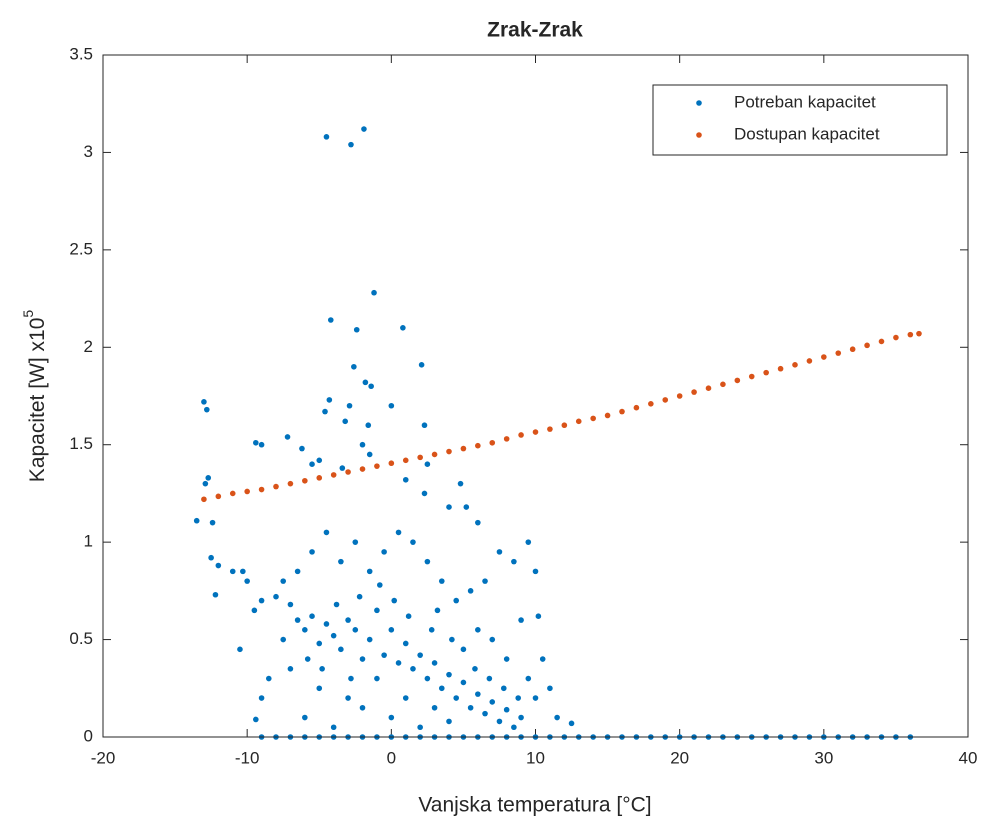 This screenshot has height=821, width=991. Describe the element at coordinates (968, 757) in the screenshot. I see `x-tick-label: 40` at that location.